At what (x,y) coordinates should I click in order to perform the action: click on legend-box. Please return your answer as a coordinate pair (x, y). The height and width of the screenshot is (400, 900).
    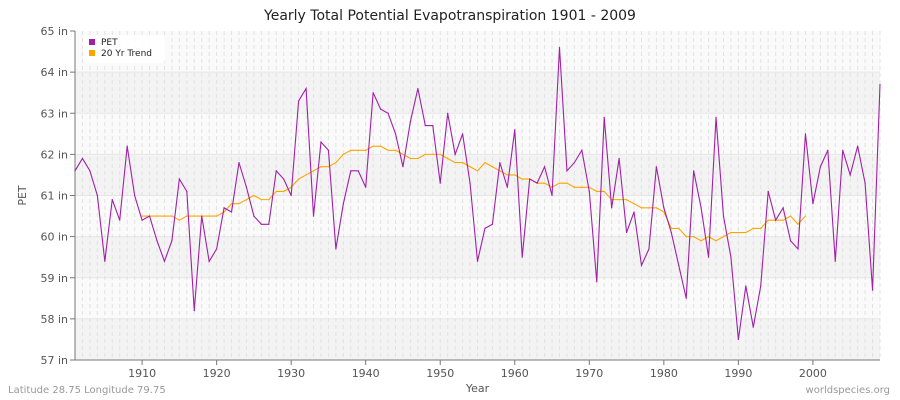
    Looking at the image, I should click on (124, 49).